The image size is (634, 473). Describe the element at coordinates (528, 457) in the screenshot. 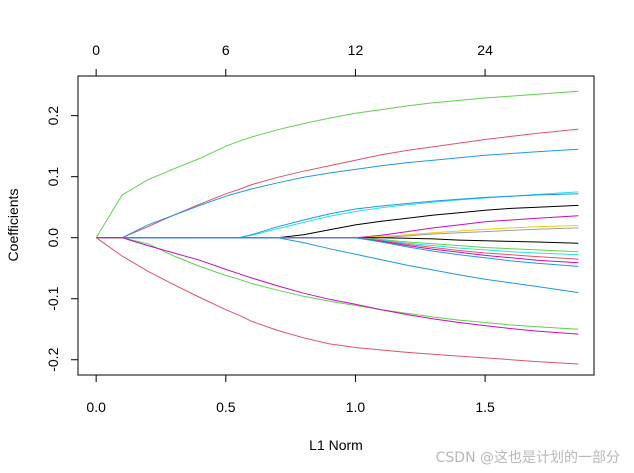

I see `watermark: CSDN @这也是计划的一部分` at that location.